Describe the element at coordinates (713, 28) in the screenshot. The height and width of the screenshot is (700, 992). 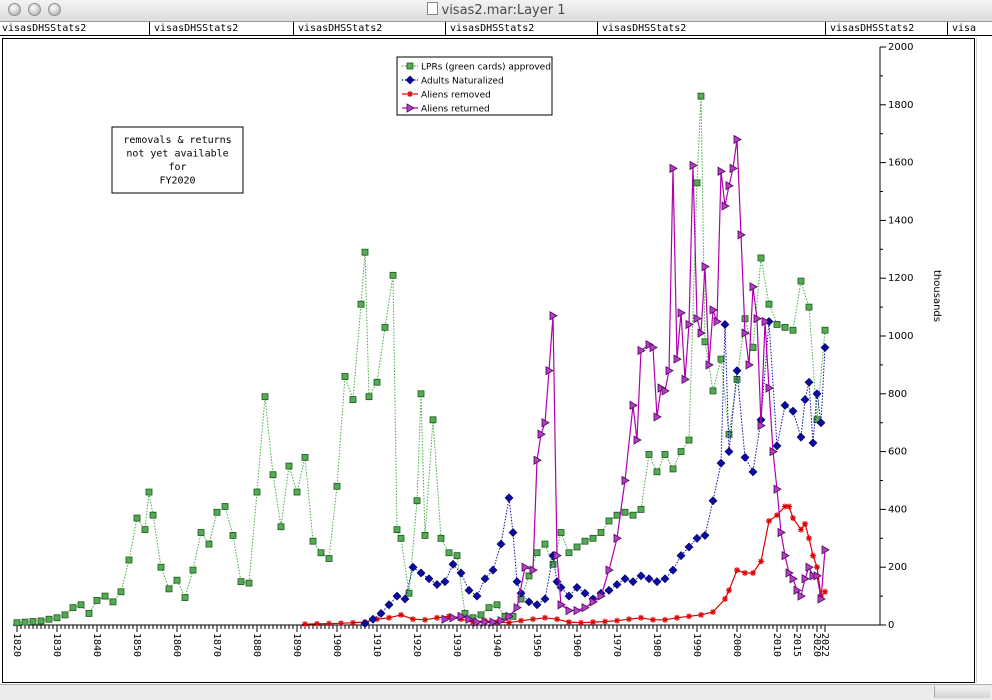
I see `tab-5: visasDHSStats2` at that location.